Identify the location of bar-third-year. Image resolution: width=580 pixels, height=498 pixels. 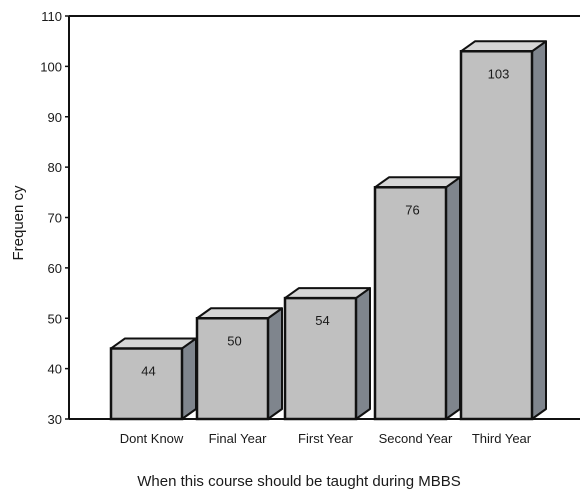
(503, 230).